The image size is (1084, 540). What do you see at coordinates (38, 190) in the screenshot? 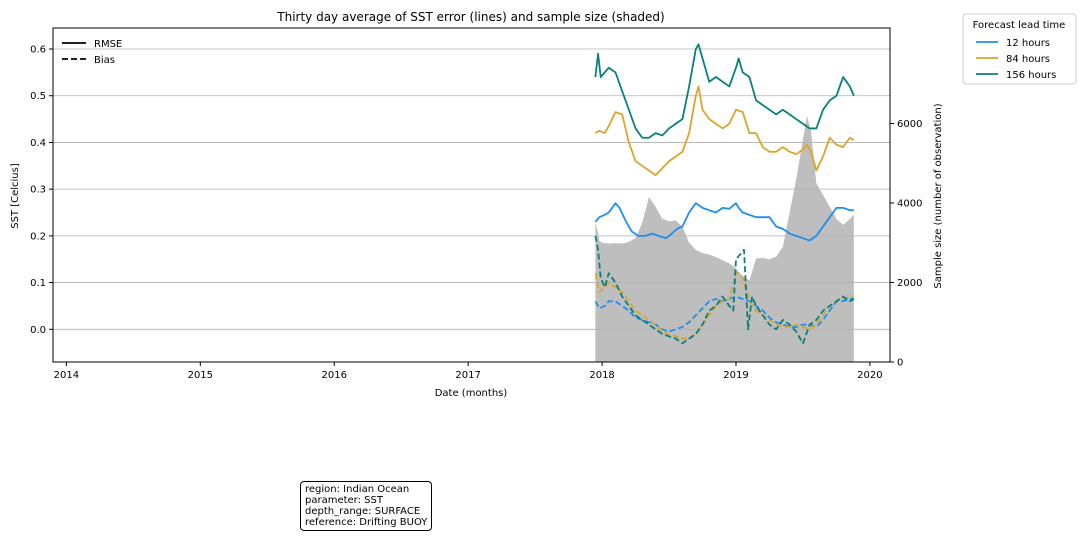
I see `y-tick-label: 0.3` at bounding box center [38, 190].